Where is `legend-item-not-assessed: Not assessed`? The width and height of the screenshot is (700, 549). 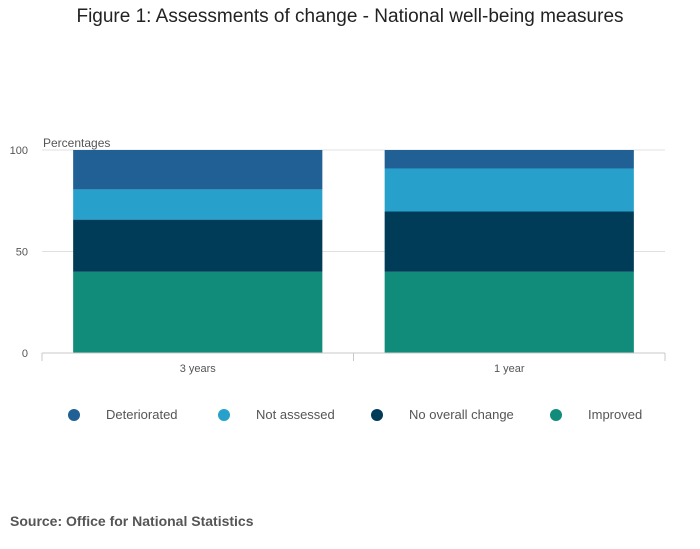
legend-item-not-assessed: Not assessed is located at coordinates (276, 414).